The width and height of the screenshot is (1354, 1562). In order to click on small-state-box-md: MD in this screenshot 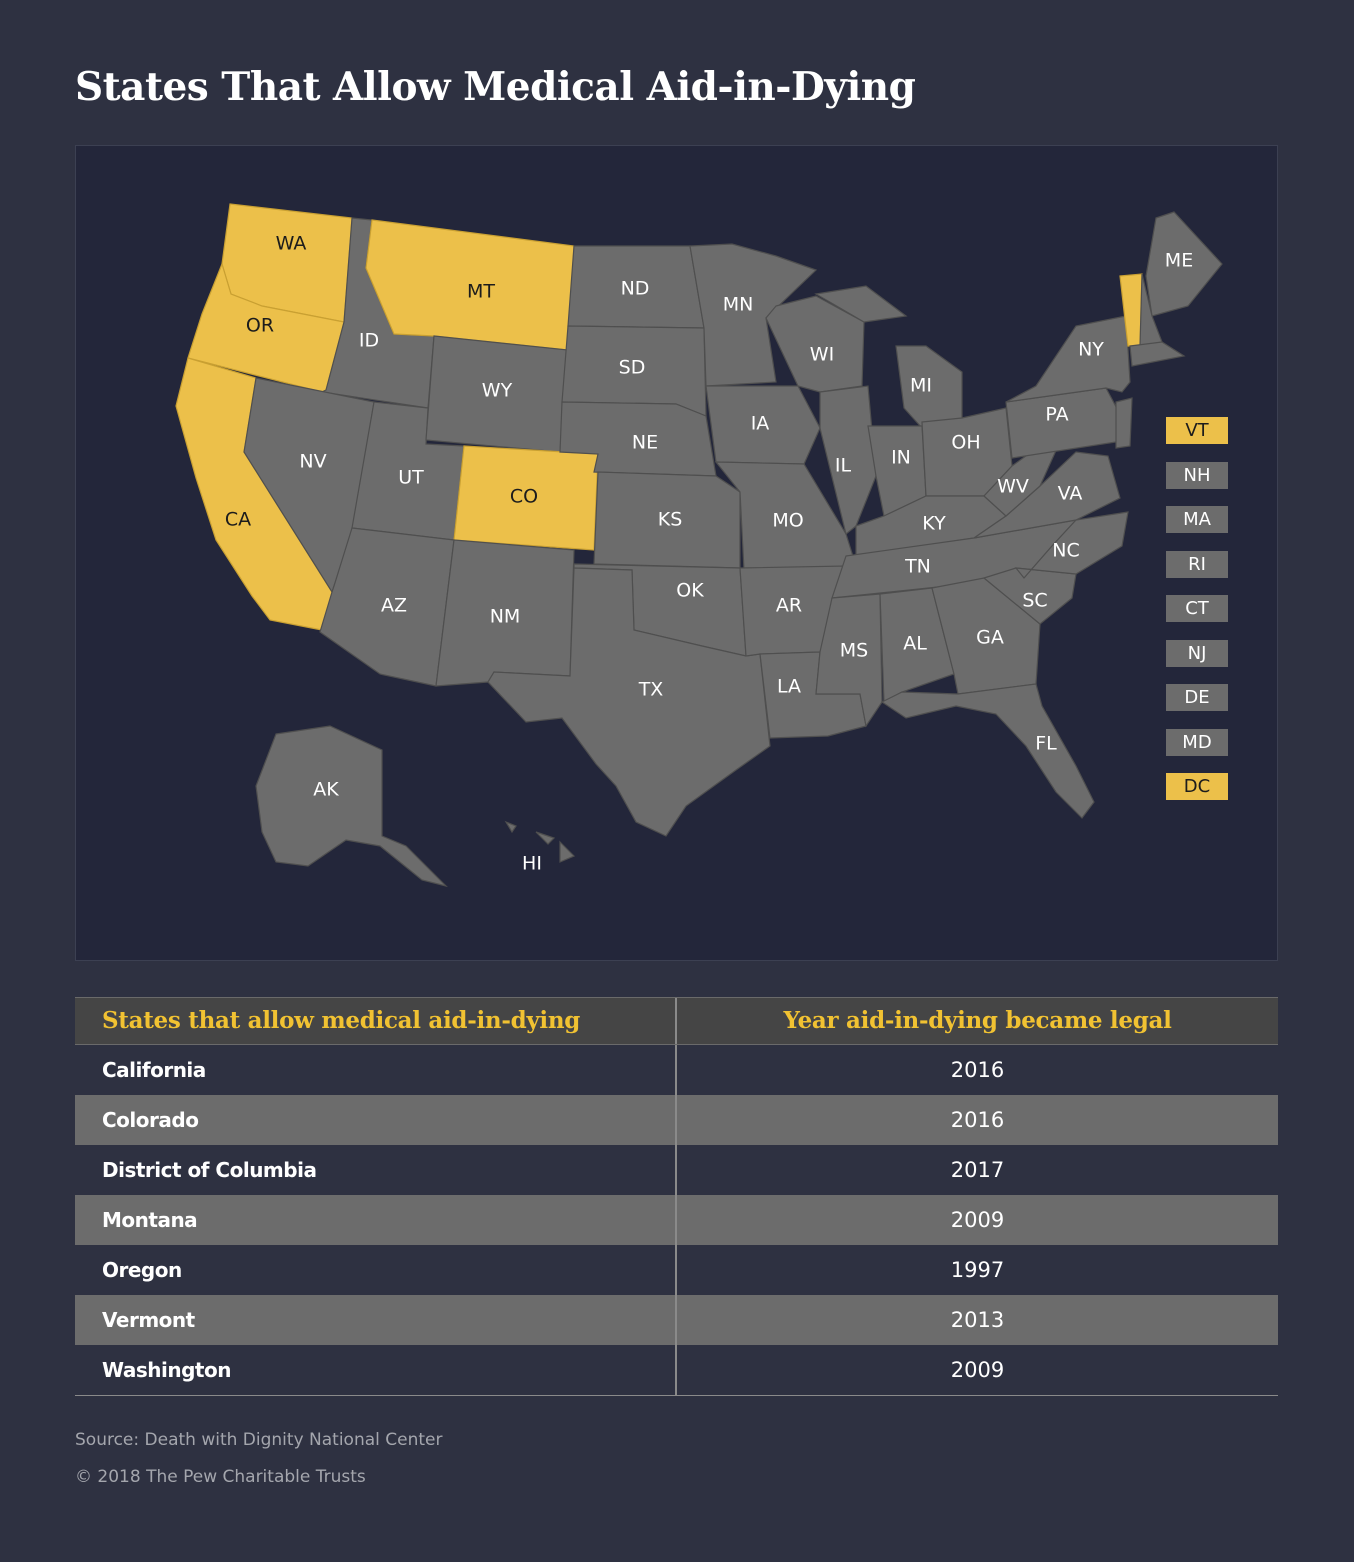, I will do `click(1197, 742)`.